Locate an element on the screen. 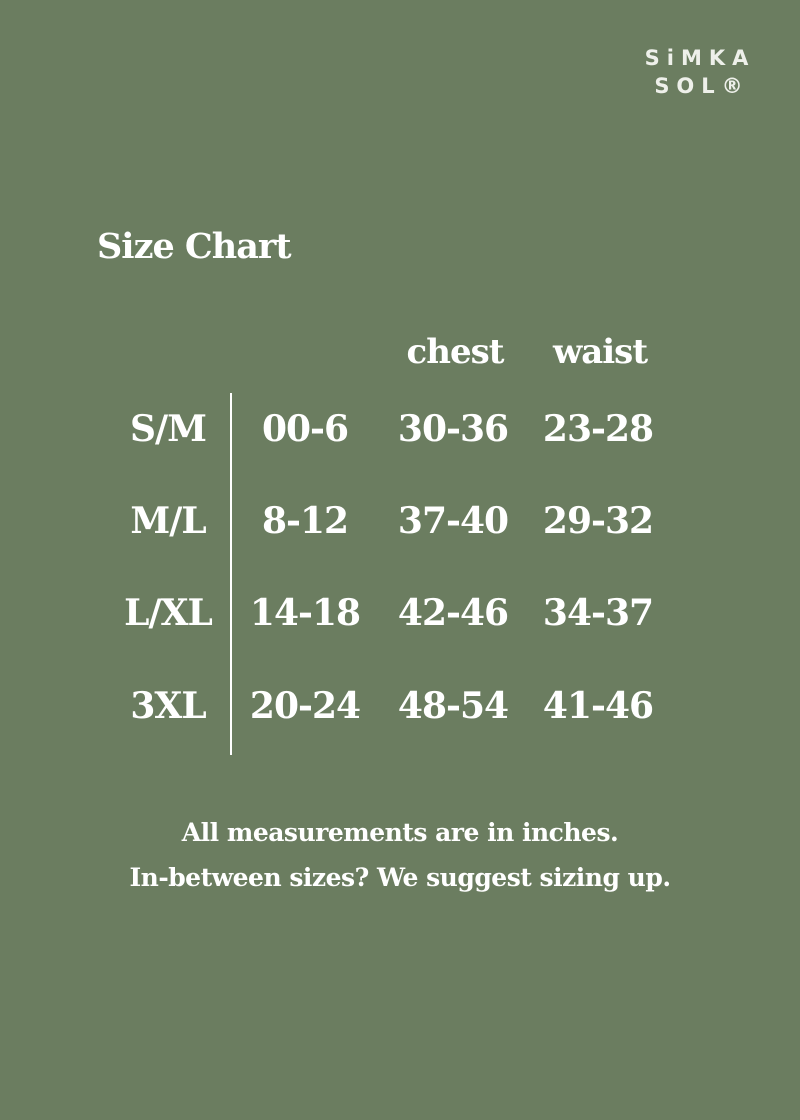 Image resolution: width=800 pixels, height=1120 pixels. table-cell: 34-37 is located at coordinates (598, 613).